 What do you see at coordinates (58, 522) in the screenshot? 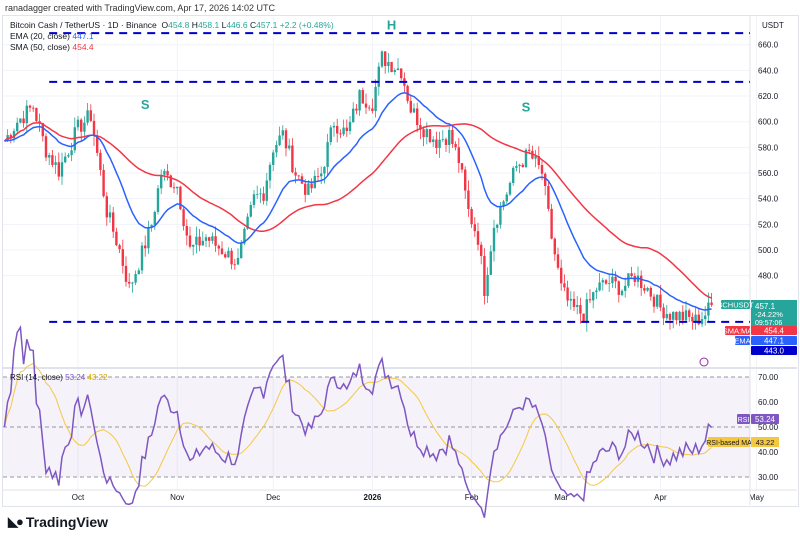
I see `tradingview-logo: ◣● TradingView` at bounding box center [58, 522].